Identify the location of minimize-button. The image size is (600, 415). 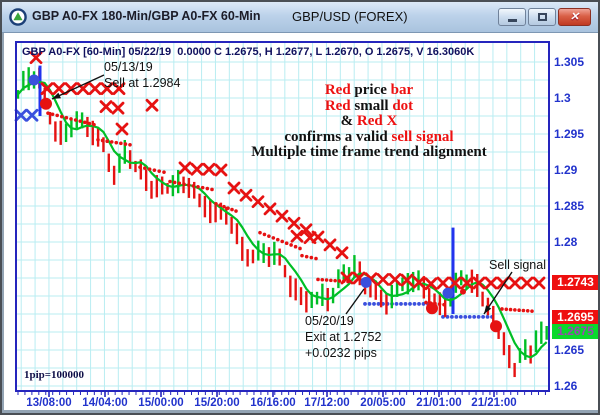
(512, 17).